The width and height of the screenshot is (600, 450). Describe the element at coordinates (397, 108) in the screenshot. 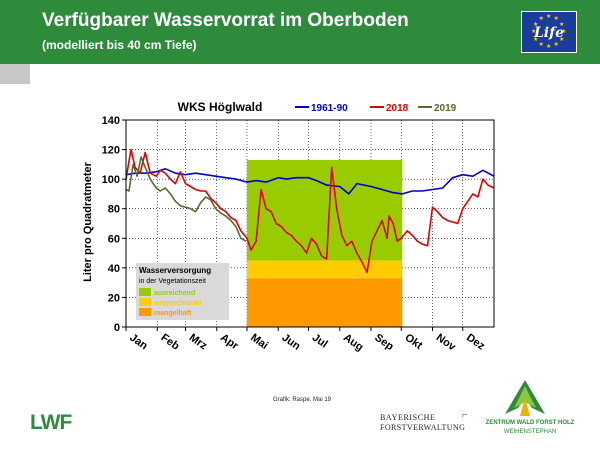

I see `legend-label-2018: 2018` at that location.